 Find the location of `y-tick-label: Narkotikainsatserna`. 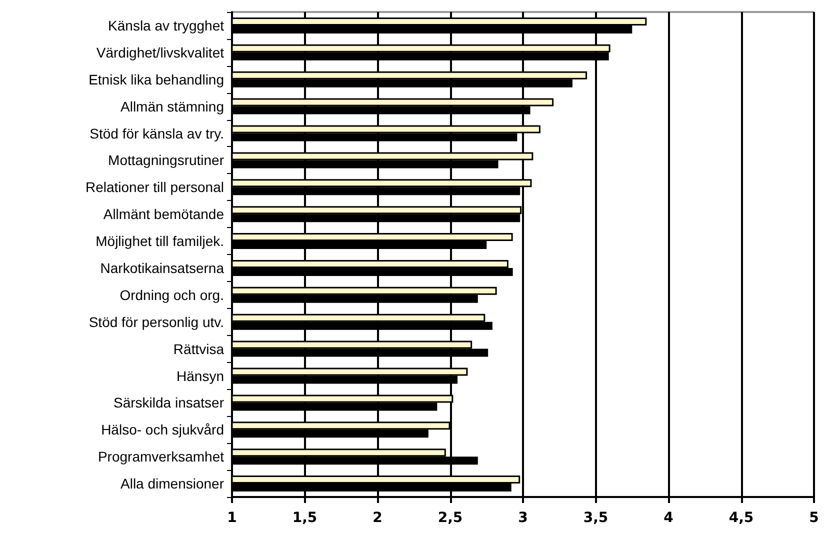

y-tick-label: Narkotikainsatserna is located at coordinates (162, 268).